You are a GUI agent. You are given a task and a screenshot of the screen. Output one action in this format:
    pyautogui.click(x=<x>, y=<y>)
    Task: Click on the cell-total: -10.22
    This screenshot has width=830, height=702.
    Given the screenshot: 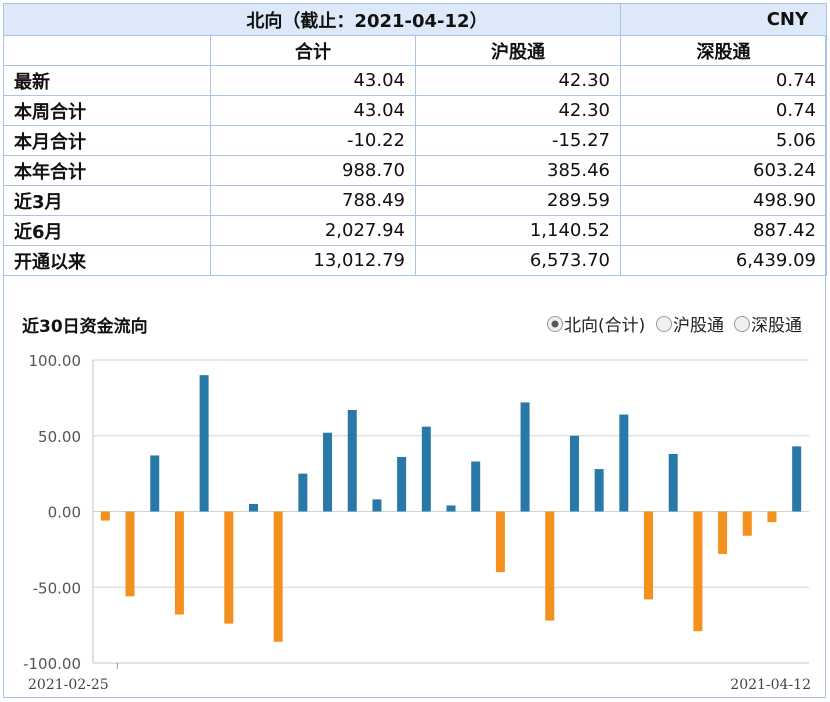 What is the action you would take?
    pyautogui.click(x=313, y=140)
    